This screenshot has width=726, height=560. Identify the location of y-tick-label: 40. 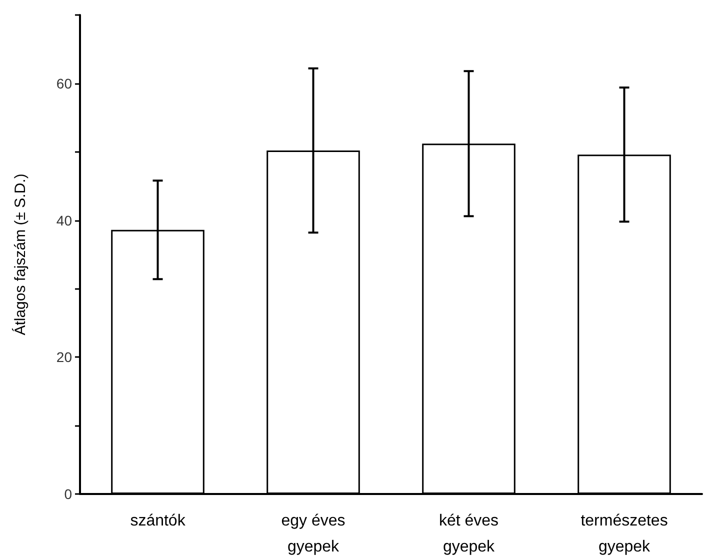
(64, 220).